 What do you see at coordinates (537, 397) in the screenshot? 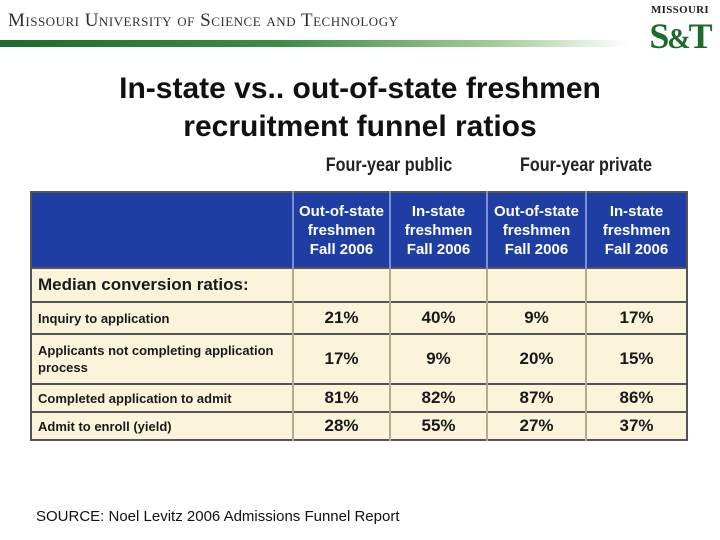
I see `ratio-cell: 87%` at bounding box center [537, 397].